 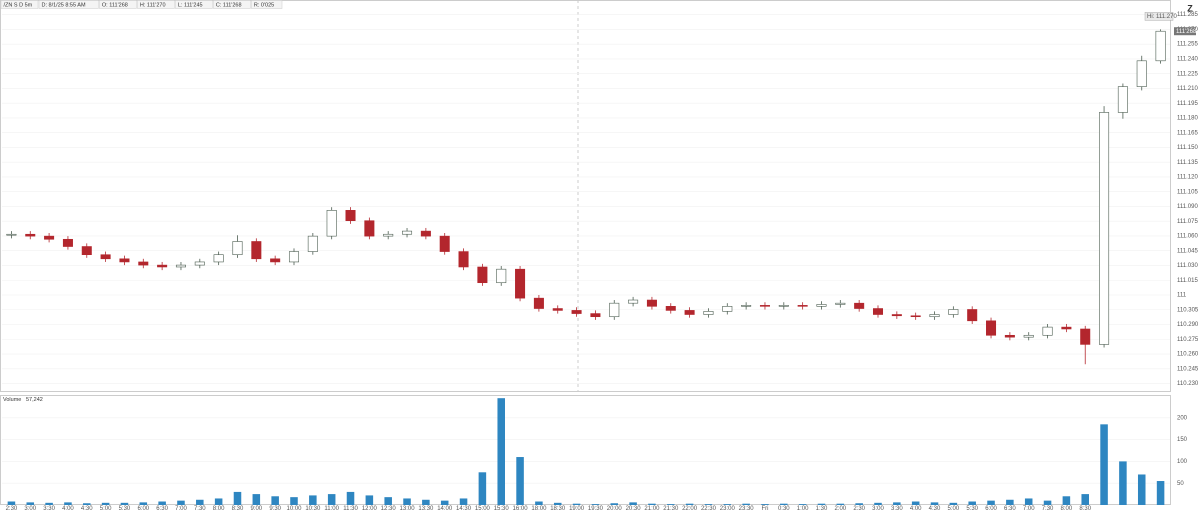 I want to click on x-tick-label: 10:00, so click(x=294, y=509).